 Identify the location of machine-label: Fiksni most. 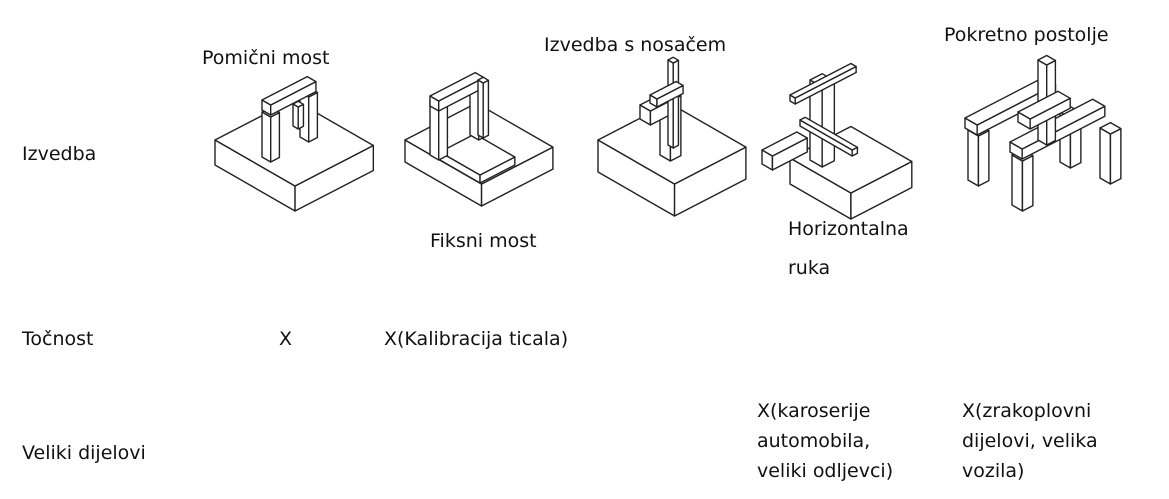
(483, 241).